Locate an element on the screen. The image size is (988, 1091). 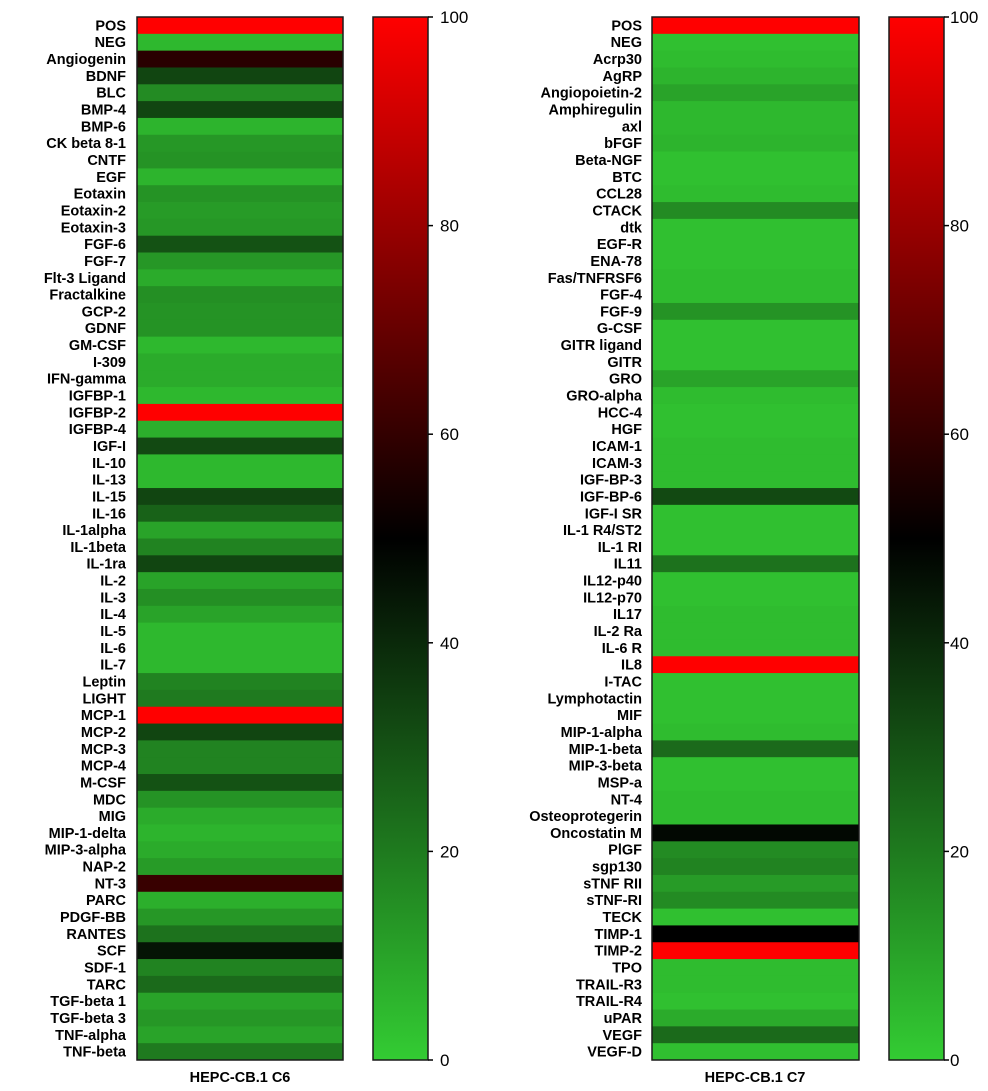
row-label-mip-1-alpha: MIP-1-alpha is located at coordinates (602, 733).